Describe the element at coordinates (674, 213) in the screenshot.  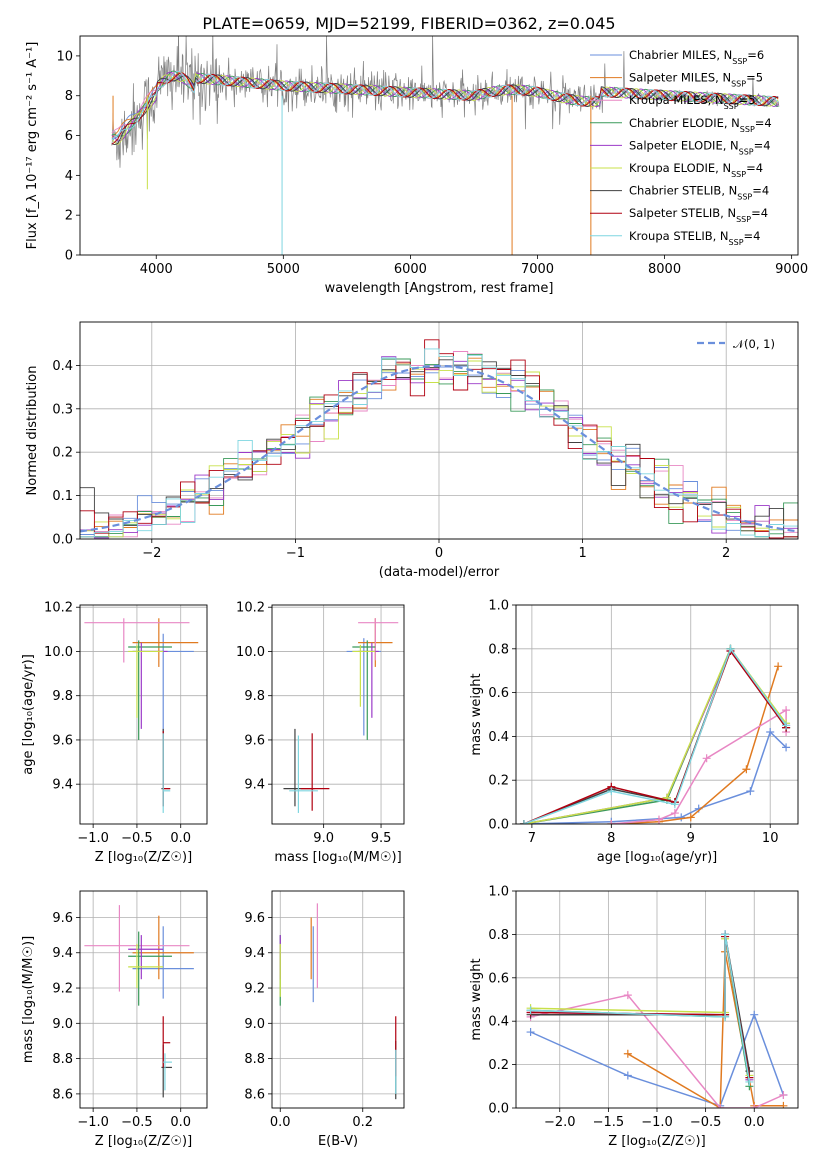
I see `legend-model-name: Salpeter STELIB` at that location.